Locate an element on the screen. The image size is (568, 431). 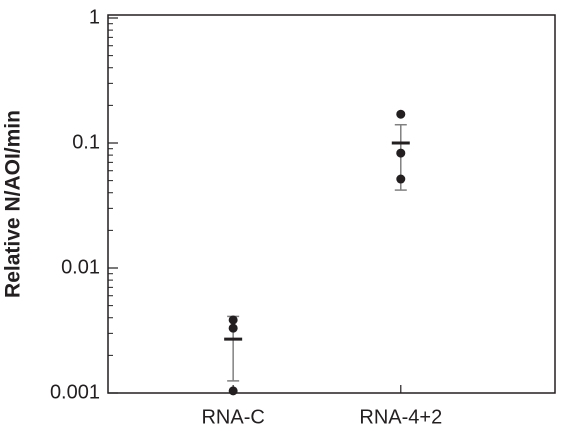
y-tick-label: 0.01 is located at coordinates (80, 267).